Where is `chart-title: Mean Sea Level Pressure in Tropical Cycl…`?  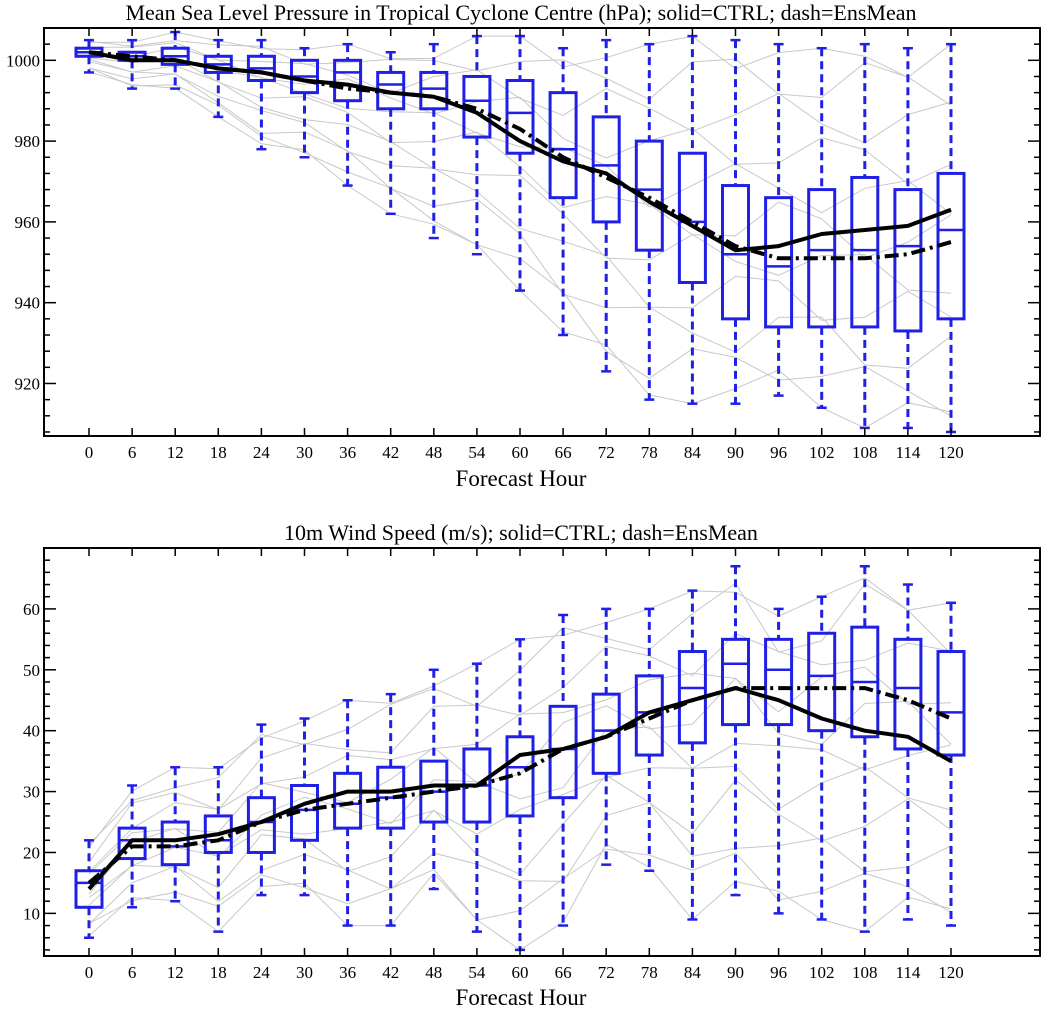
chart-title: Mean Sea Level Pressure in Tropical Cycl… is located at coordinates (520, 12).